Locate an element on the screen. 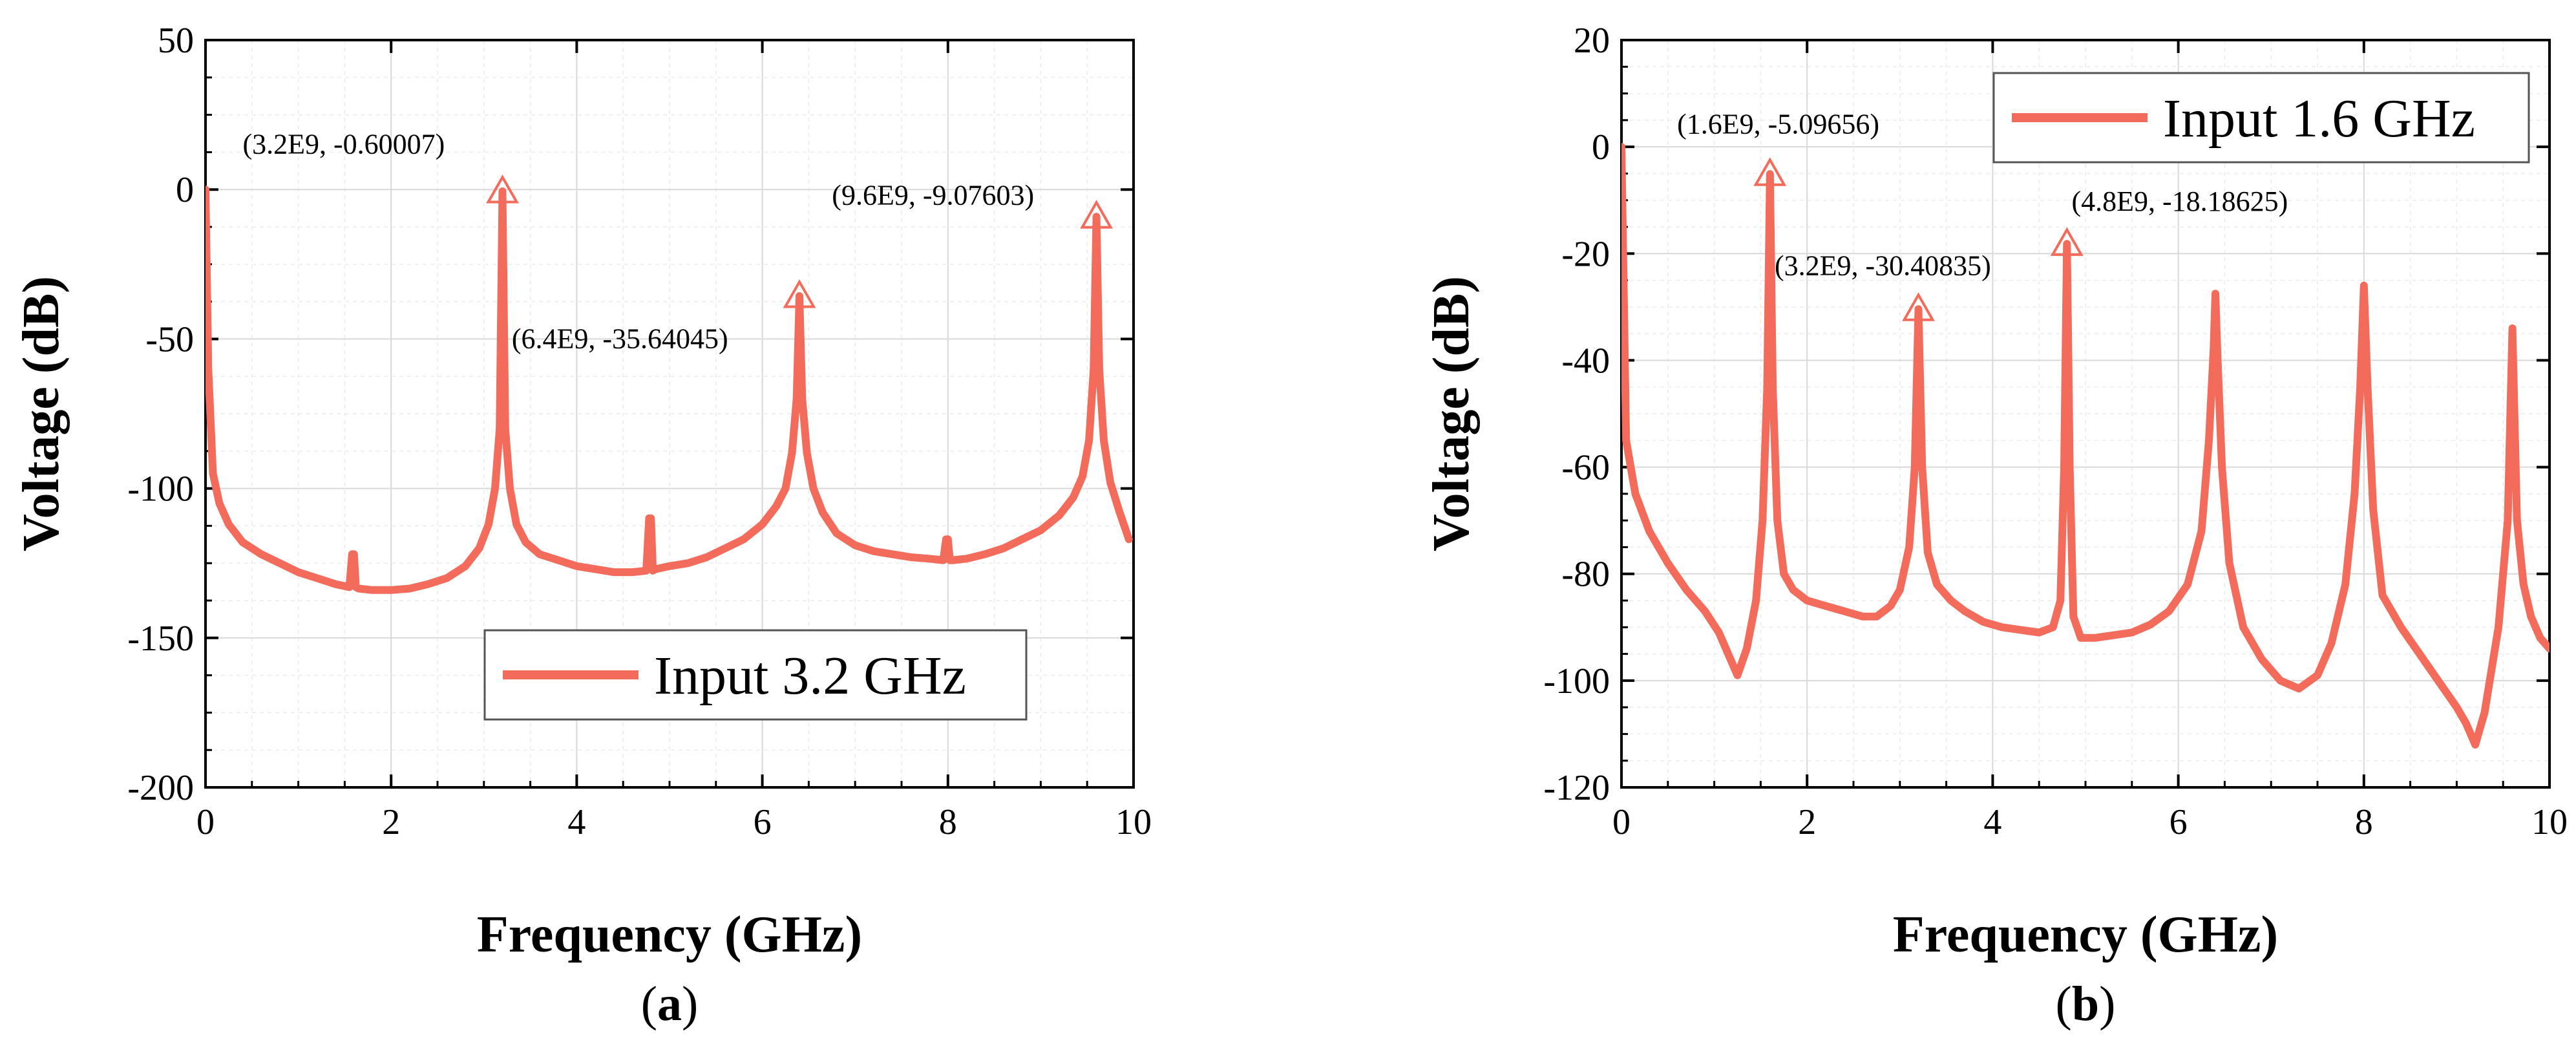 The height and width of the screenshot is (1044, 2576). y-tick-label: -60 is located at coordinates (1585, 468).